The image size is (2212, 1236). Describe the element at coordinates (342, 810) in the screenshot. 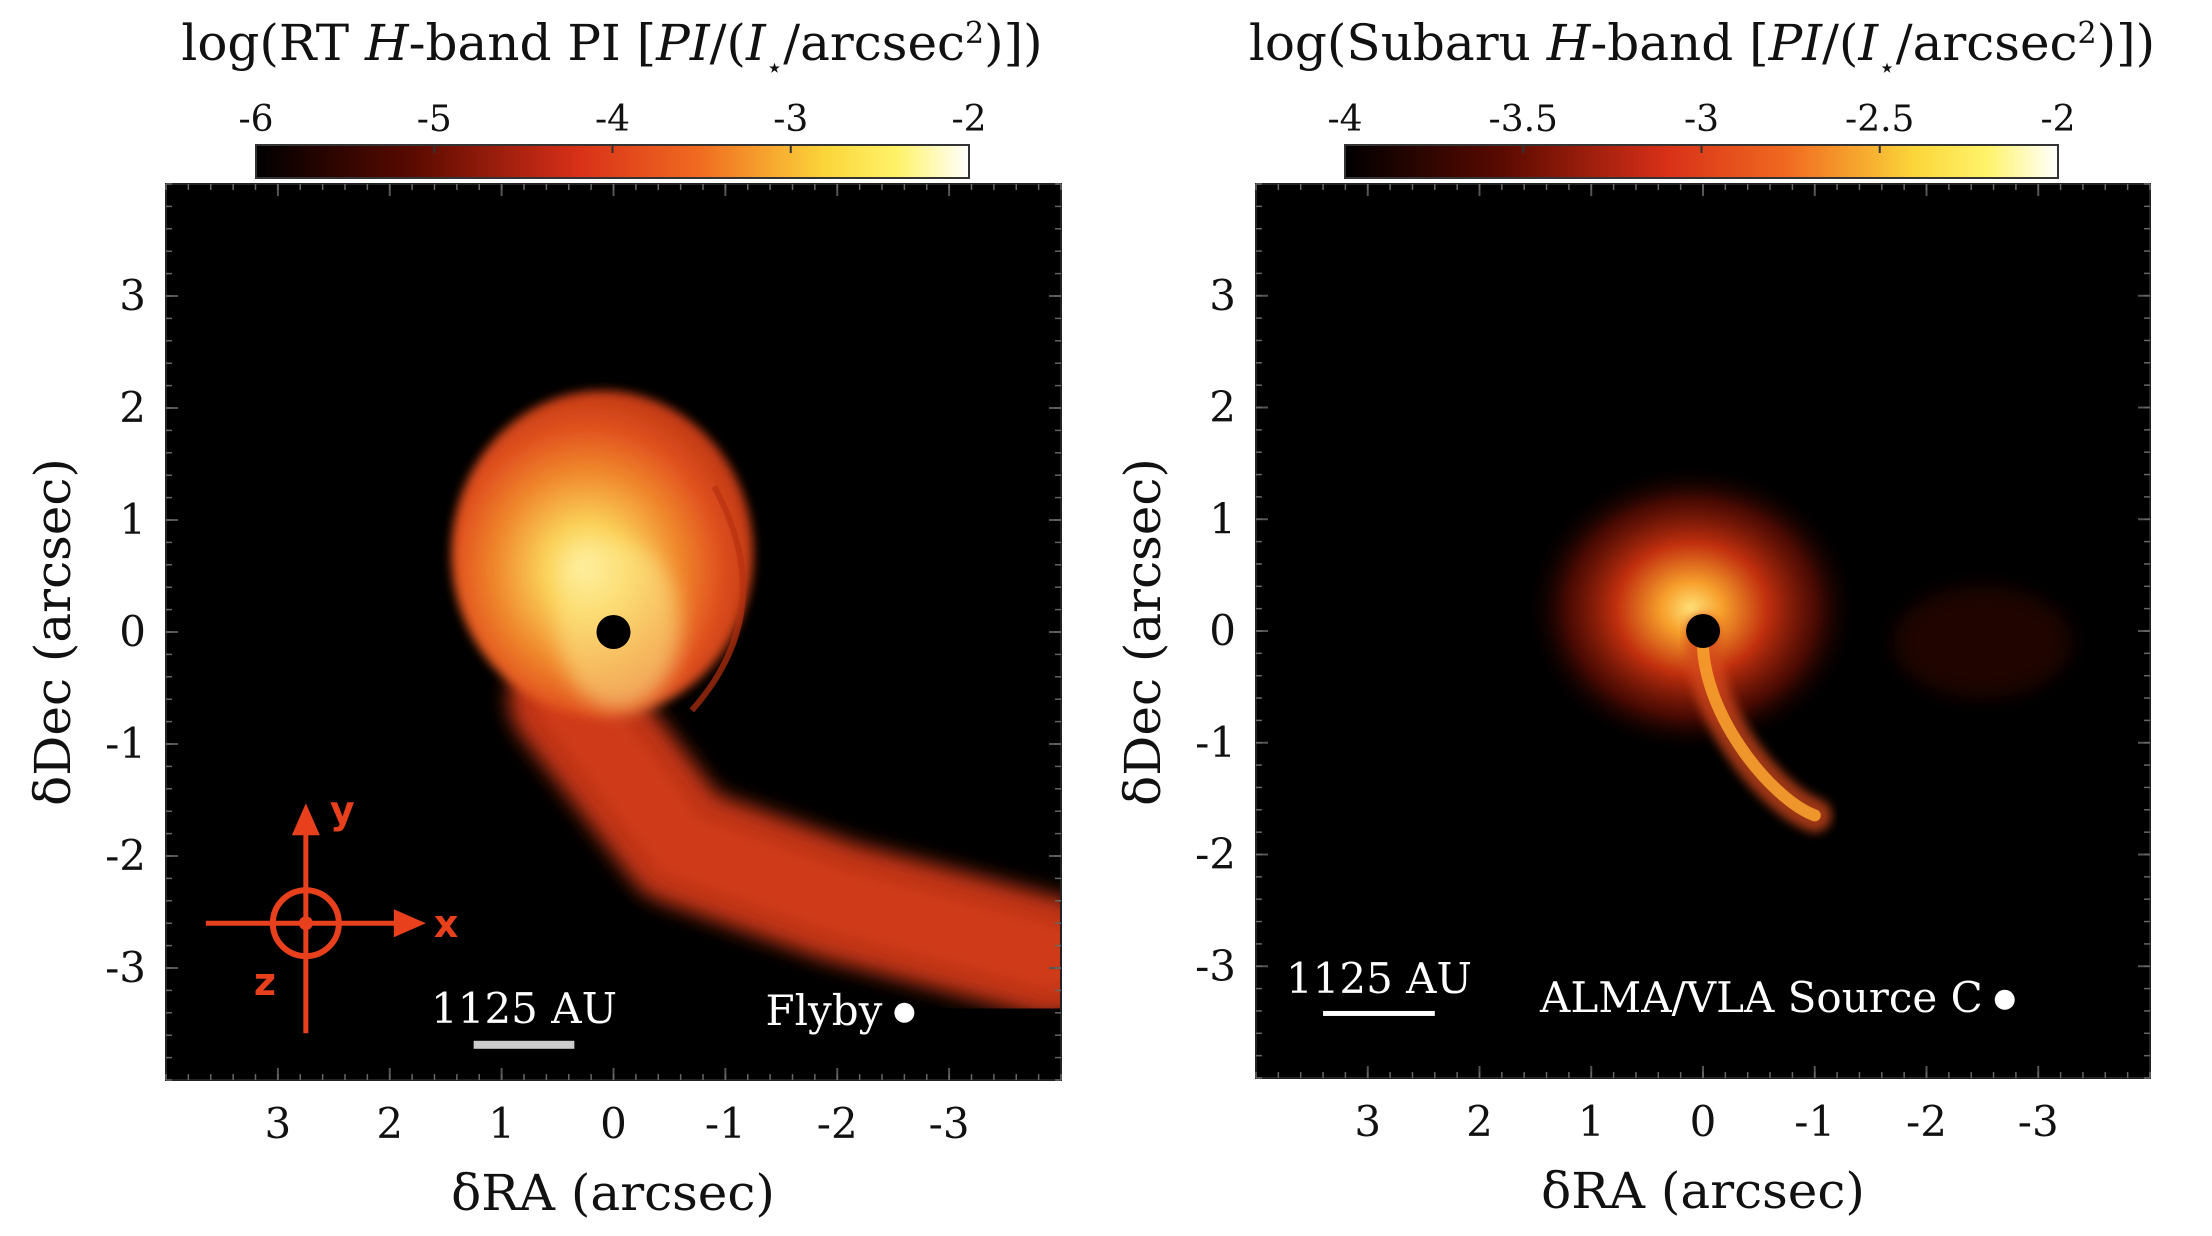

I see `compass-y-label: y` at that location.